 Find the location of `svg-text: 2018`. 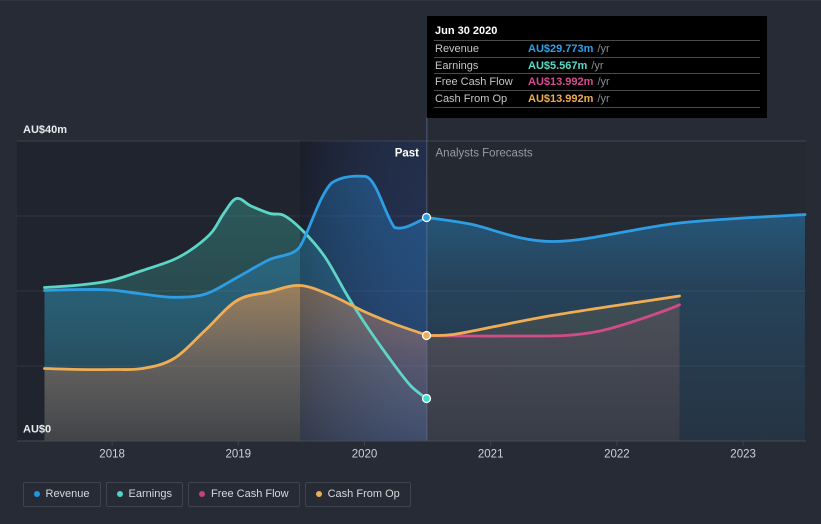

svg-text: 2018 is located at coordinates (112, 455).